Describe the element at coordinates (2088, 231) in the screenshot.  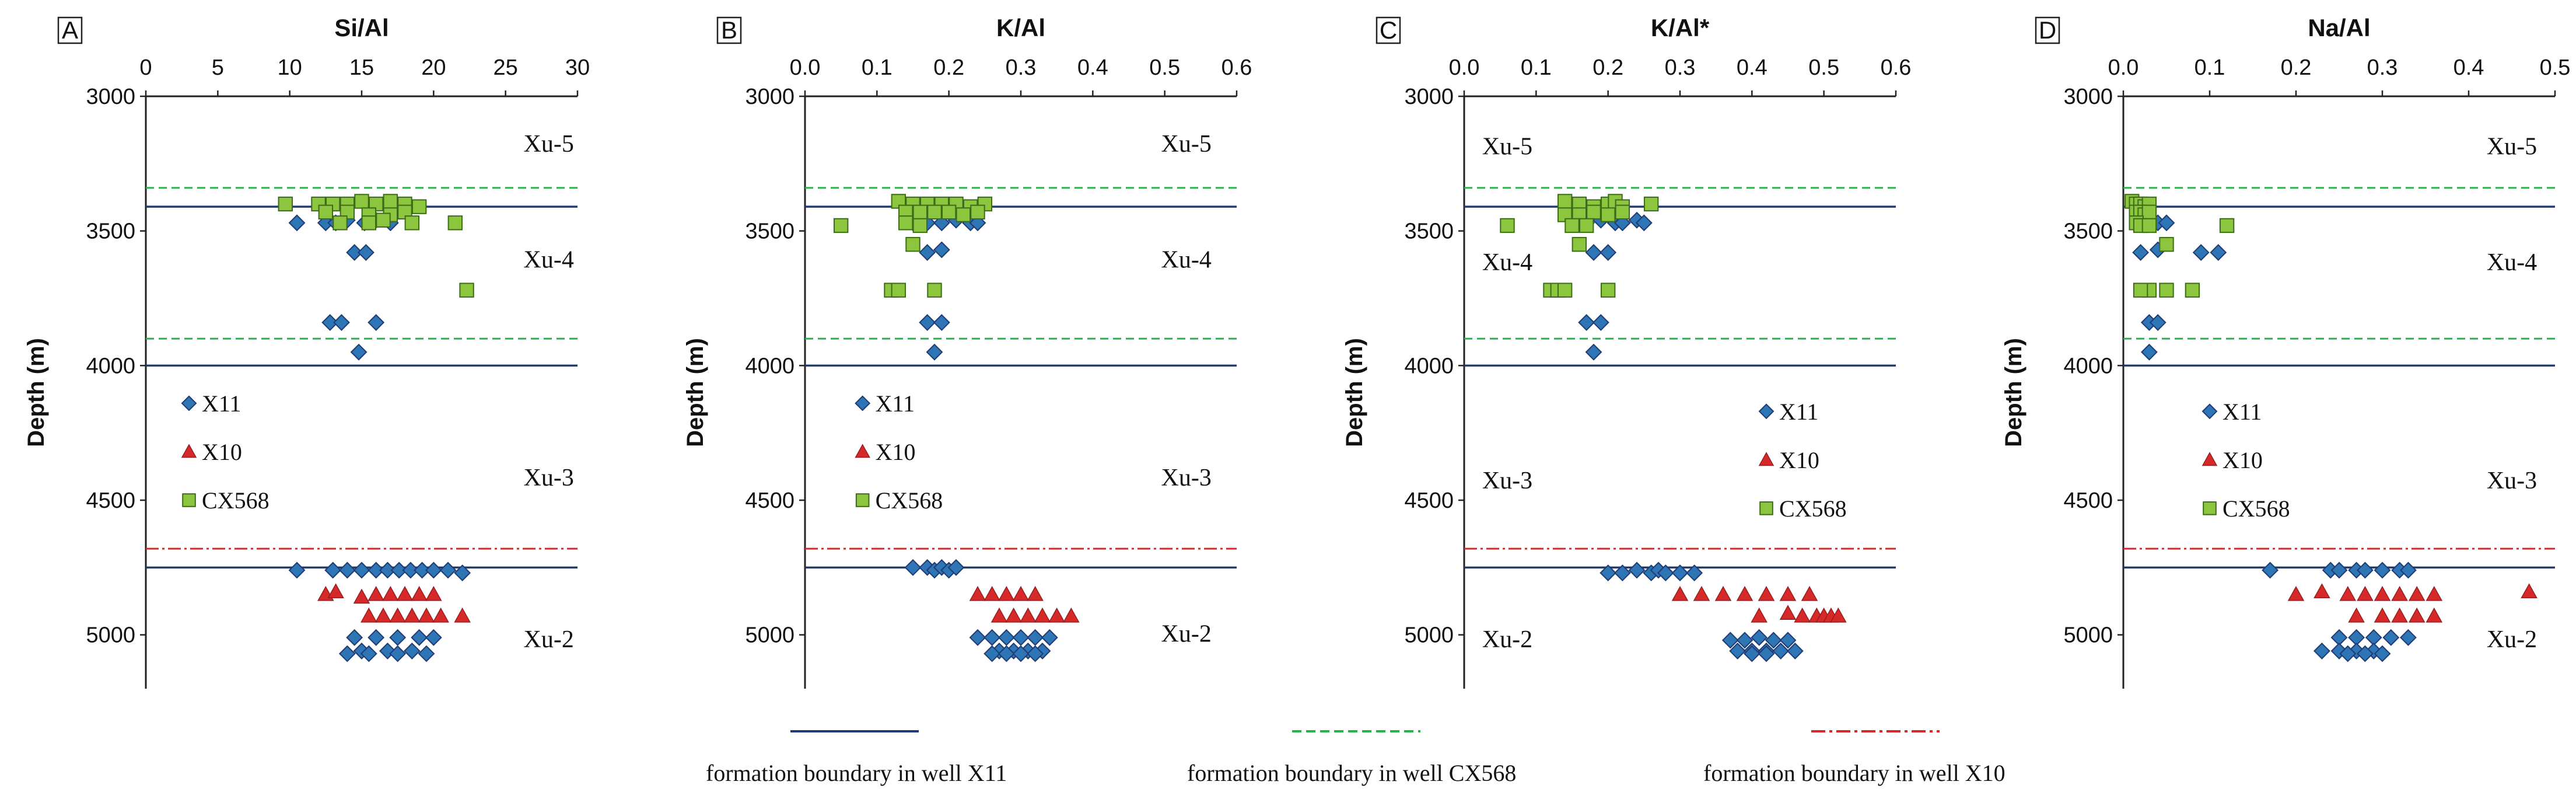
I see `y-tick-label: 3500` at that location.